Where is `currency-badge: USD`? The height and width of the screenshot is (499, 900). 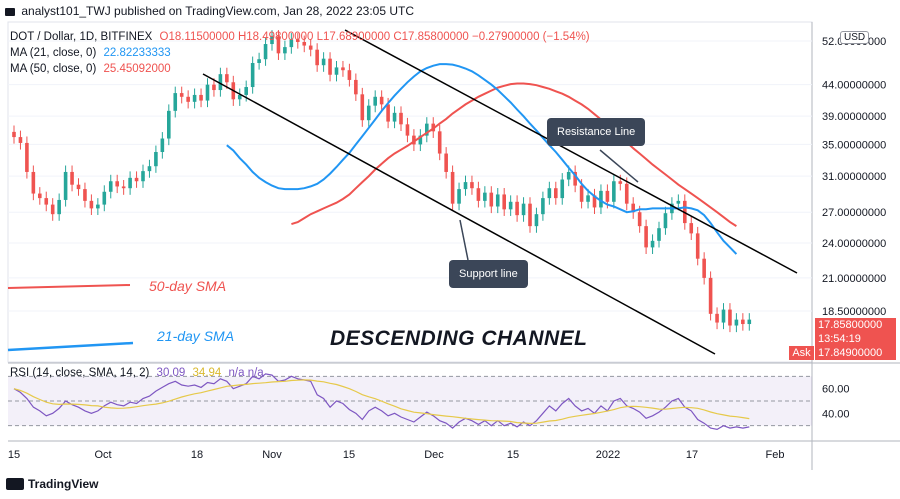
currency-badge: USD is located at coordinates (855, 37).